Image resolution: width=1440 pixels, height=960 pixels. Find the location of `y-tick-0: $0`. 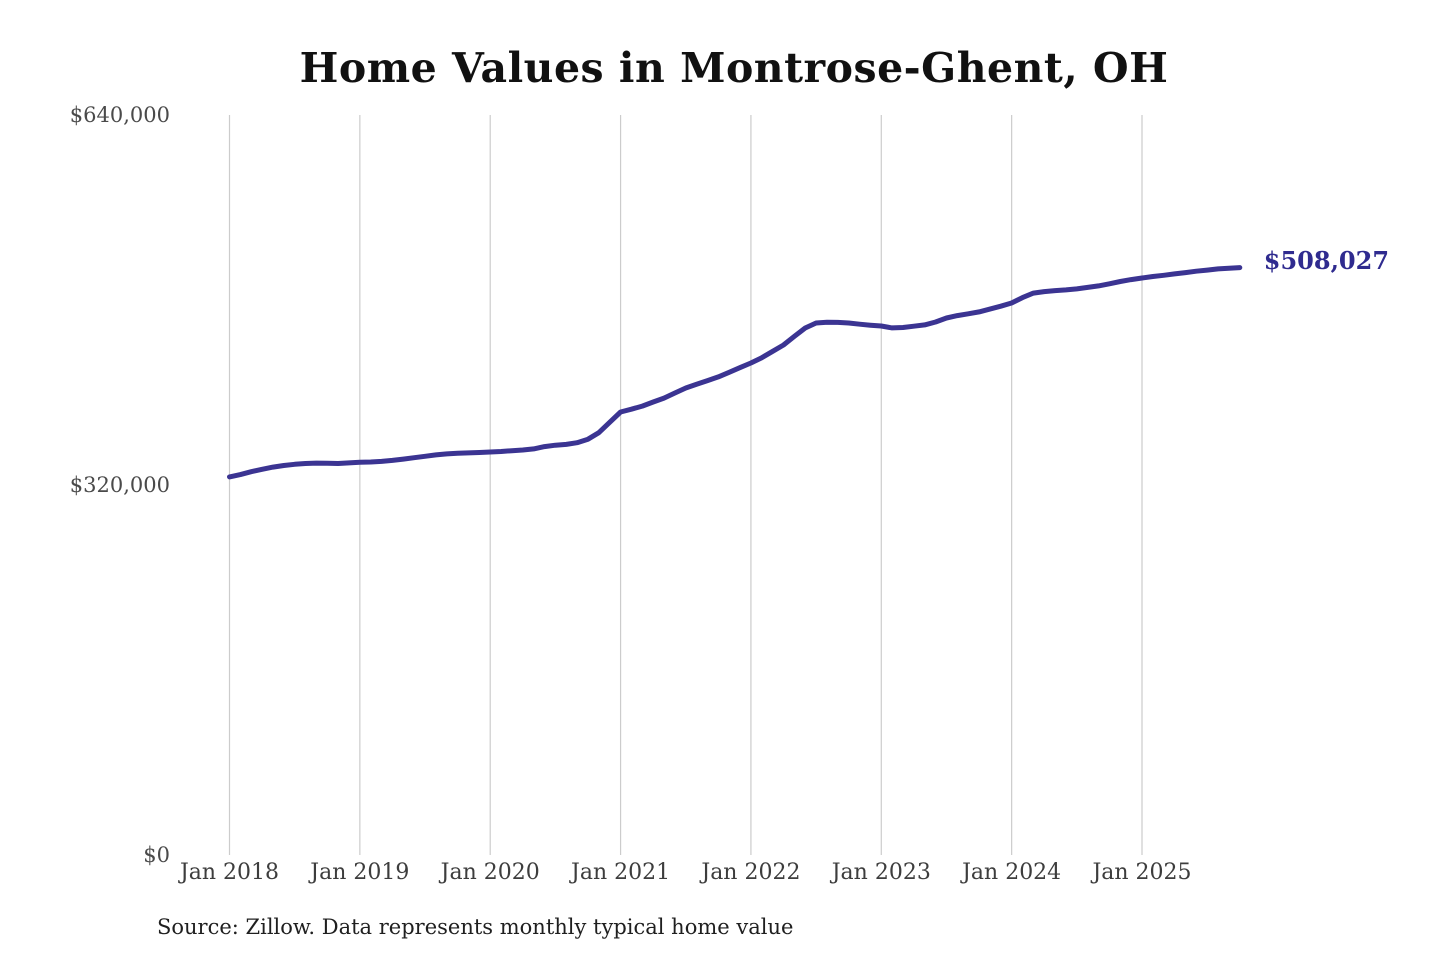

y-tick-0: $0 is located at coordinates (156, 855).